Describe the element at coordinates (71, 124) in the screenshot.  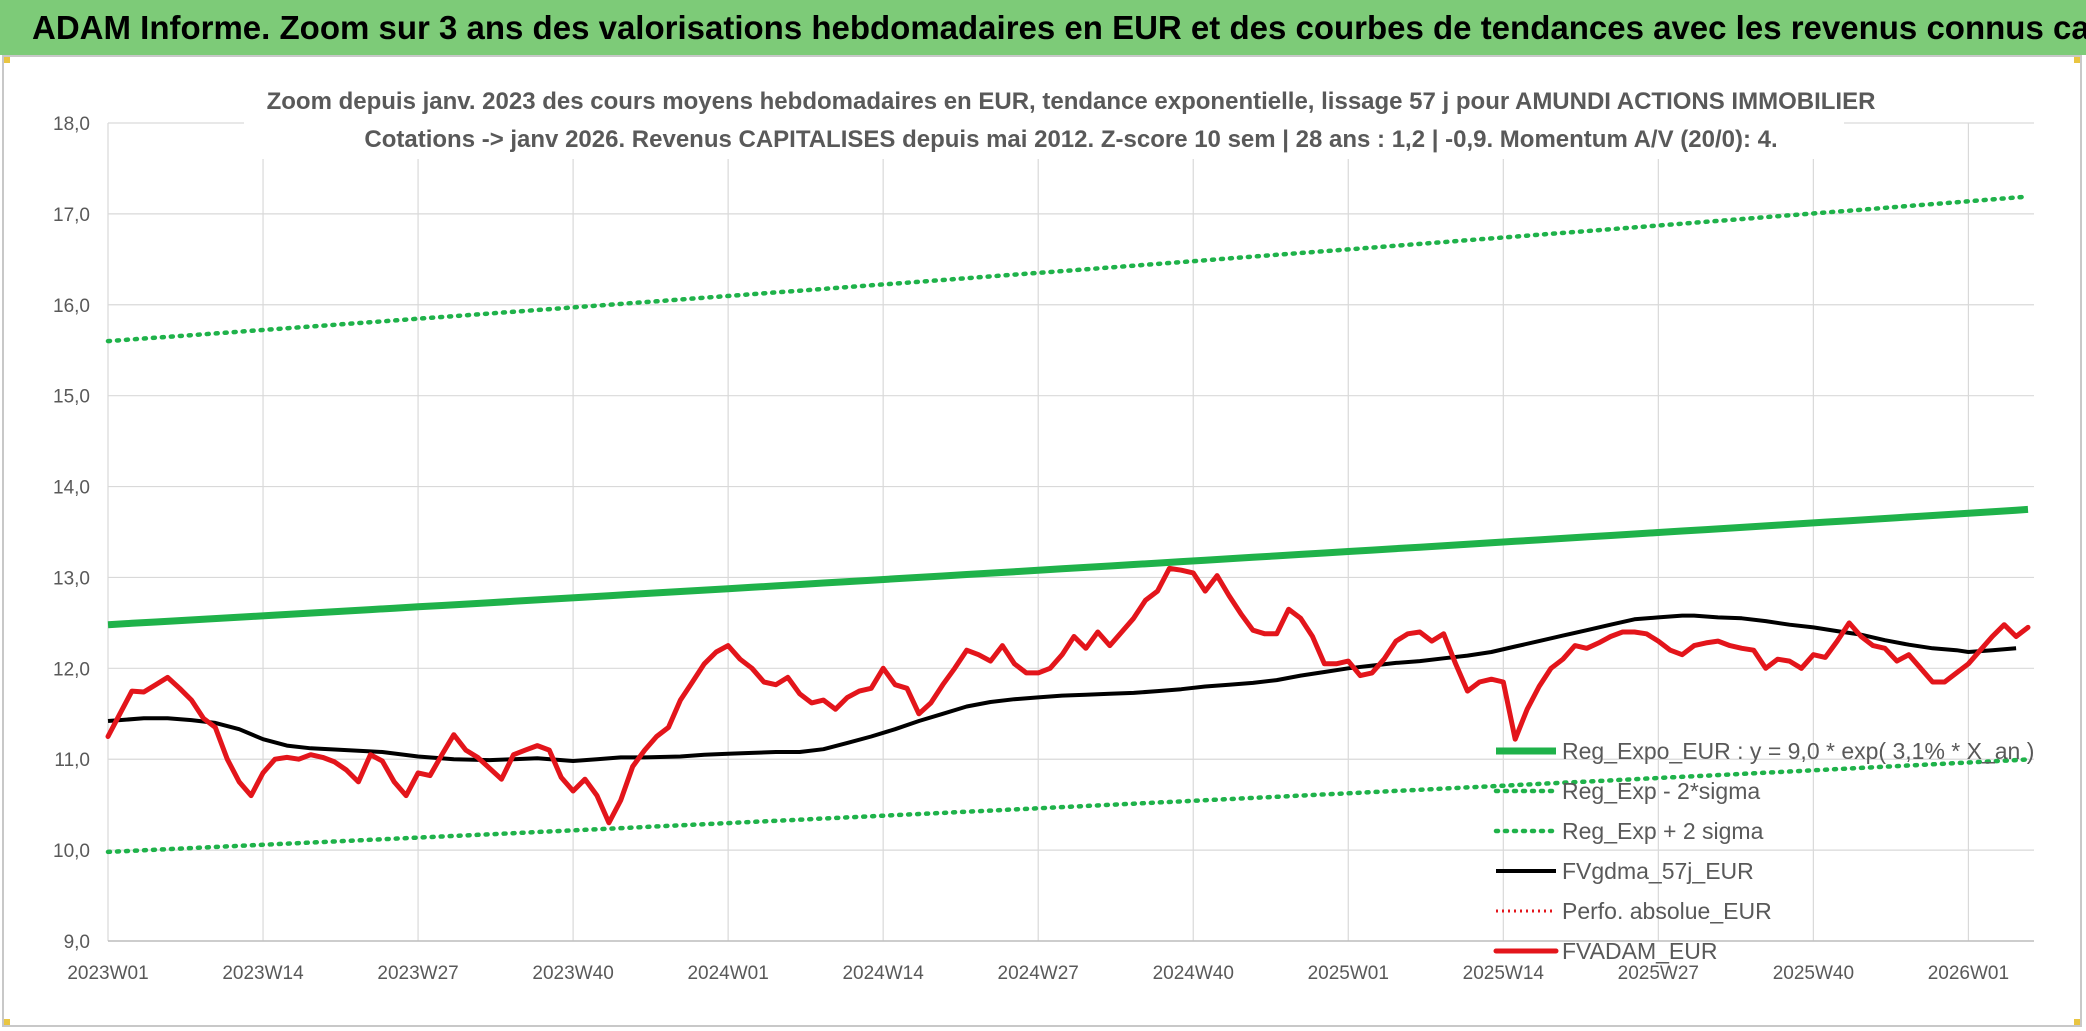
I see `y-tick-label: 18,0` at that location.